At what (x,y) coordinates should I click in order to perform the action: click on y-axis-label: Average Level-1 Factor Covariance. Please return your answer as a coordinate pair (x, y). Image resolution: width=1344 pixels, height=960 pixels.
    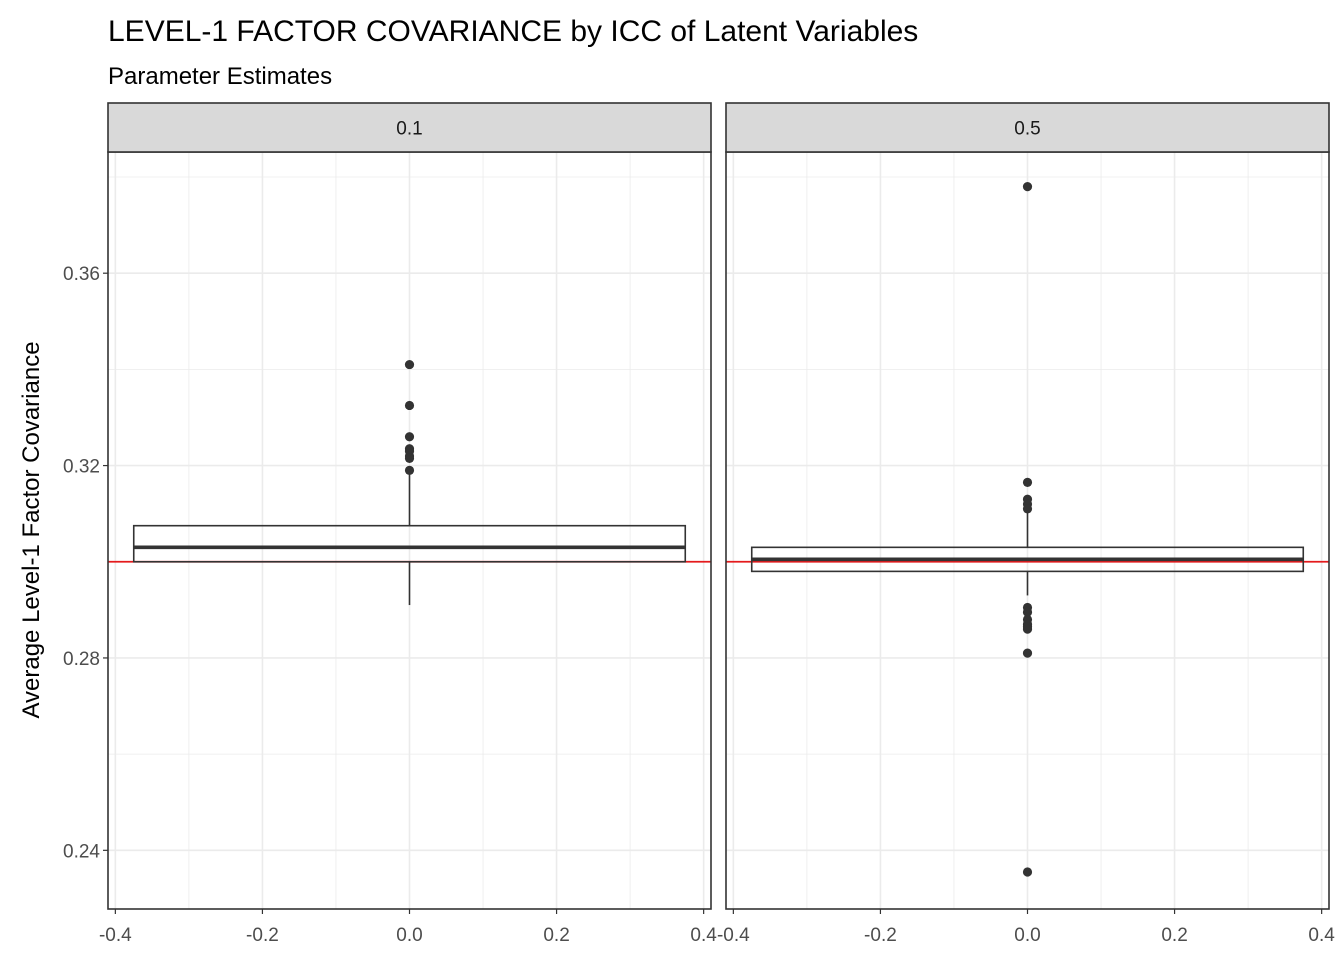
    Looking at the image, I should click on (31, 529).